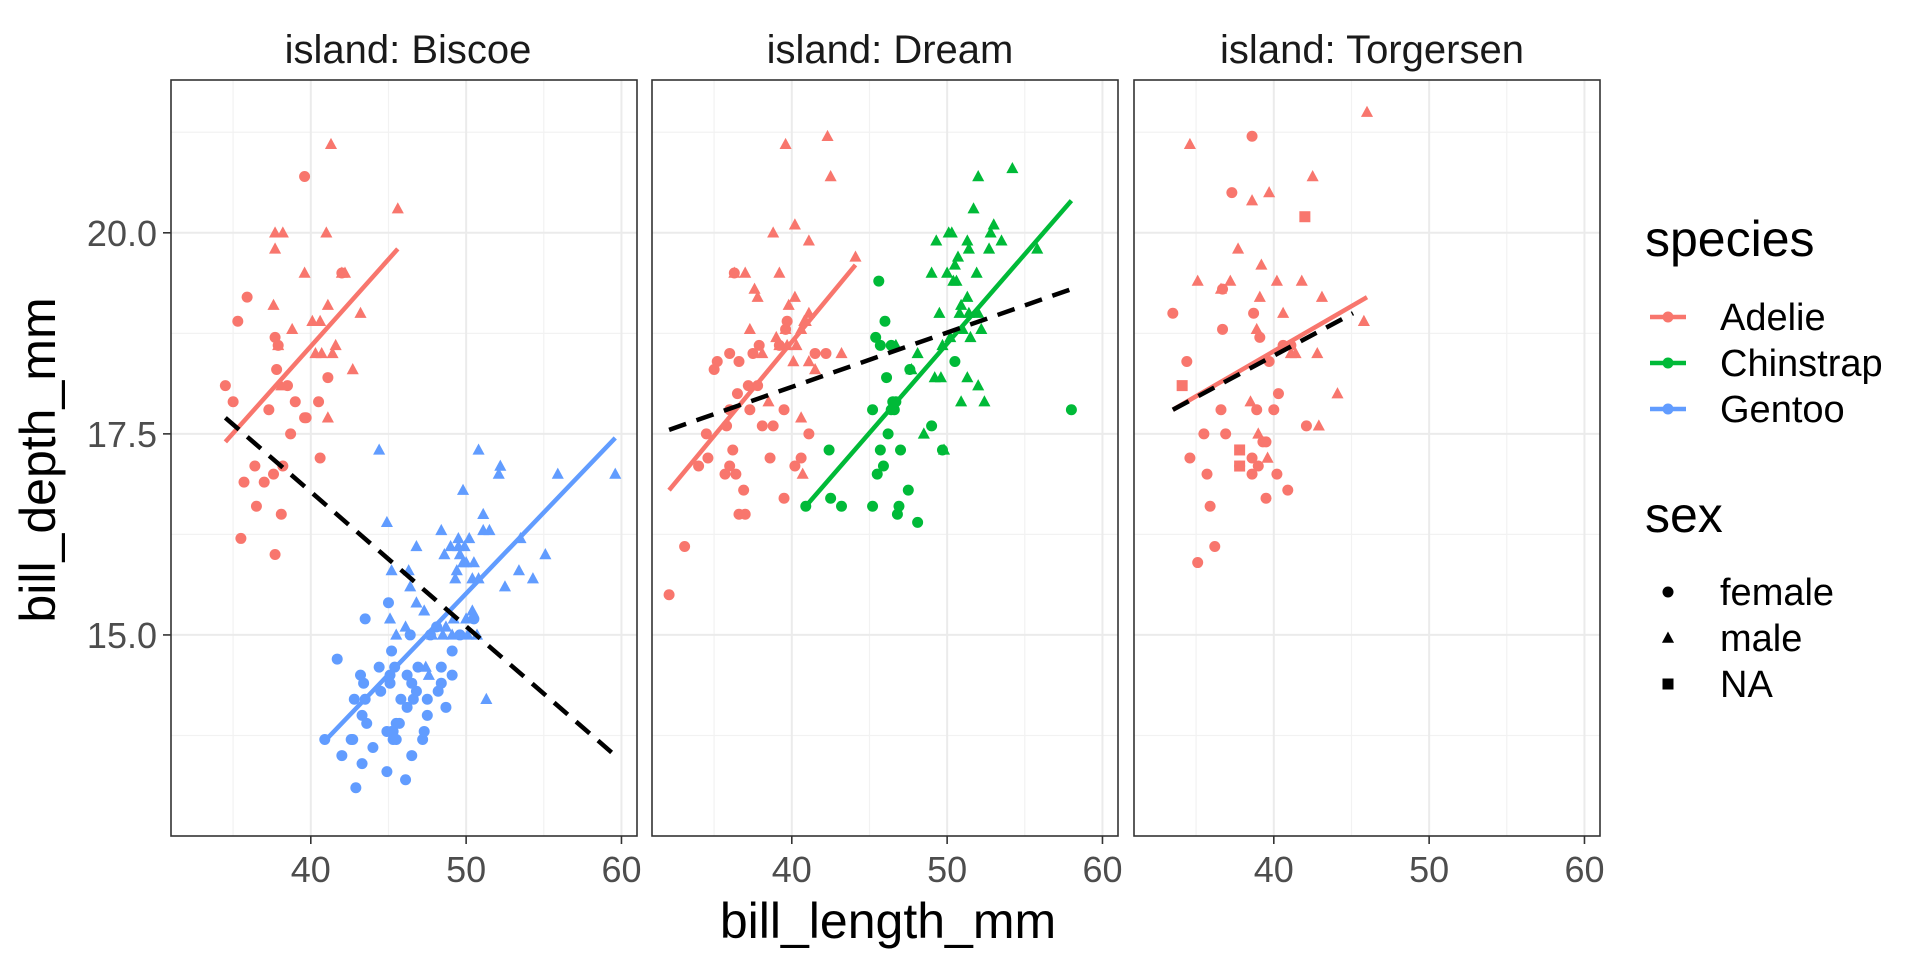 The width and height of the screenshot is (1920, 960). I want to click on x-tick-label: 40, so click(311, 869).